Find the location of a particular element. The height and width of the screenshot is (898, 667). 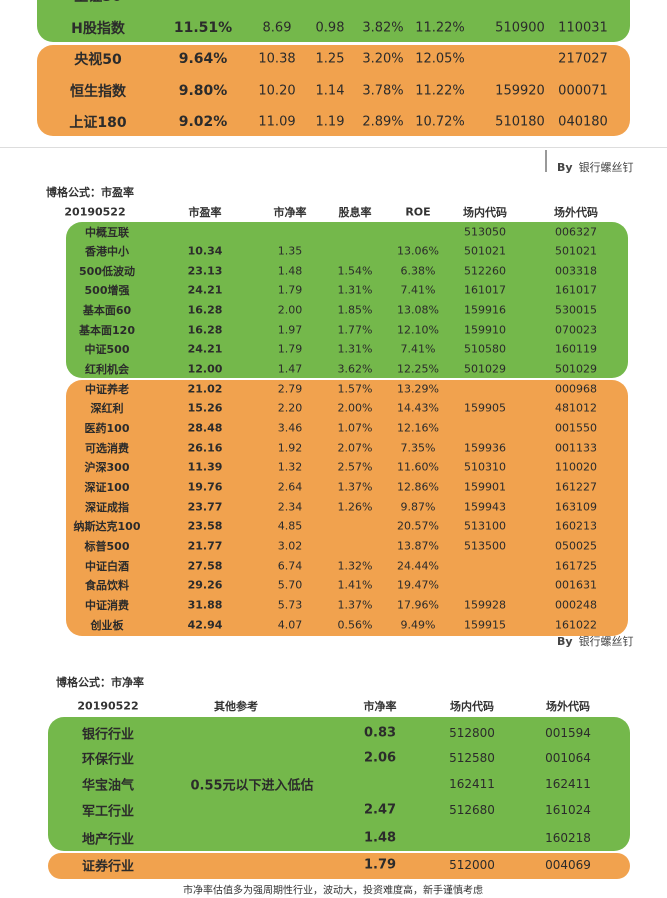

row-name: 深证成指 is located at coordinates (107, 507).